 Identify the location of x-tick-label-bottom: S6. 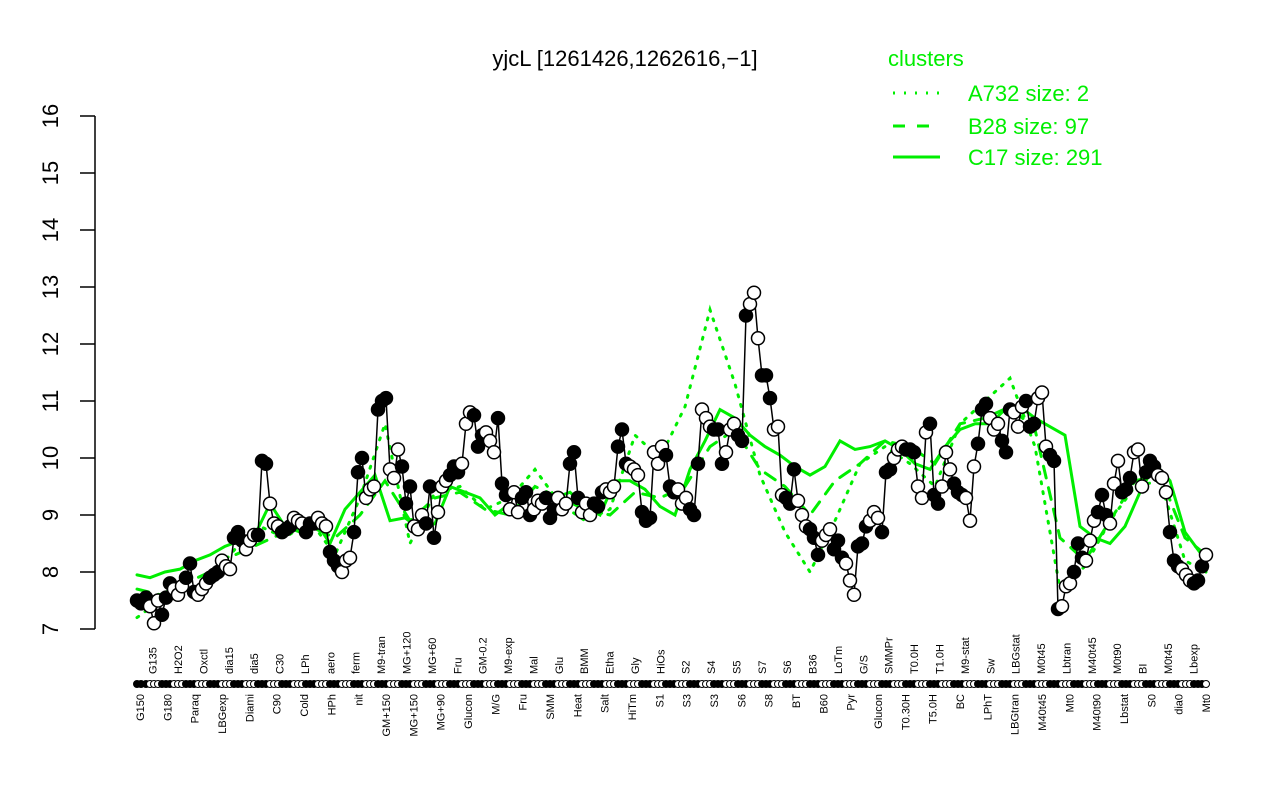
(742, 700).